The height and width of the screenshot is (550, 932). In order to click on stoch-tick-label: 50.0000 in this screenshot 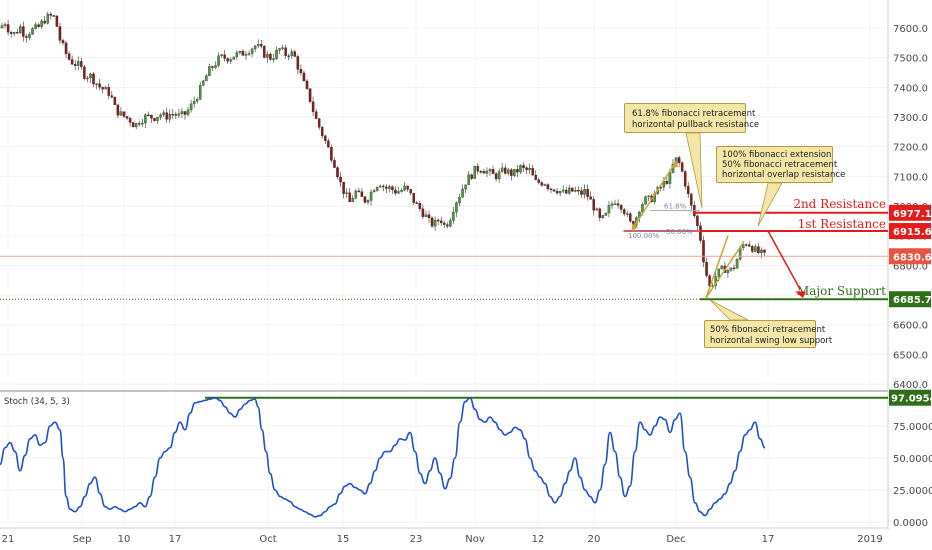, I will do `click(912, 459)`.